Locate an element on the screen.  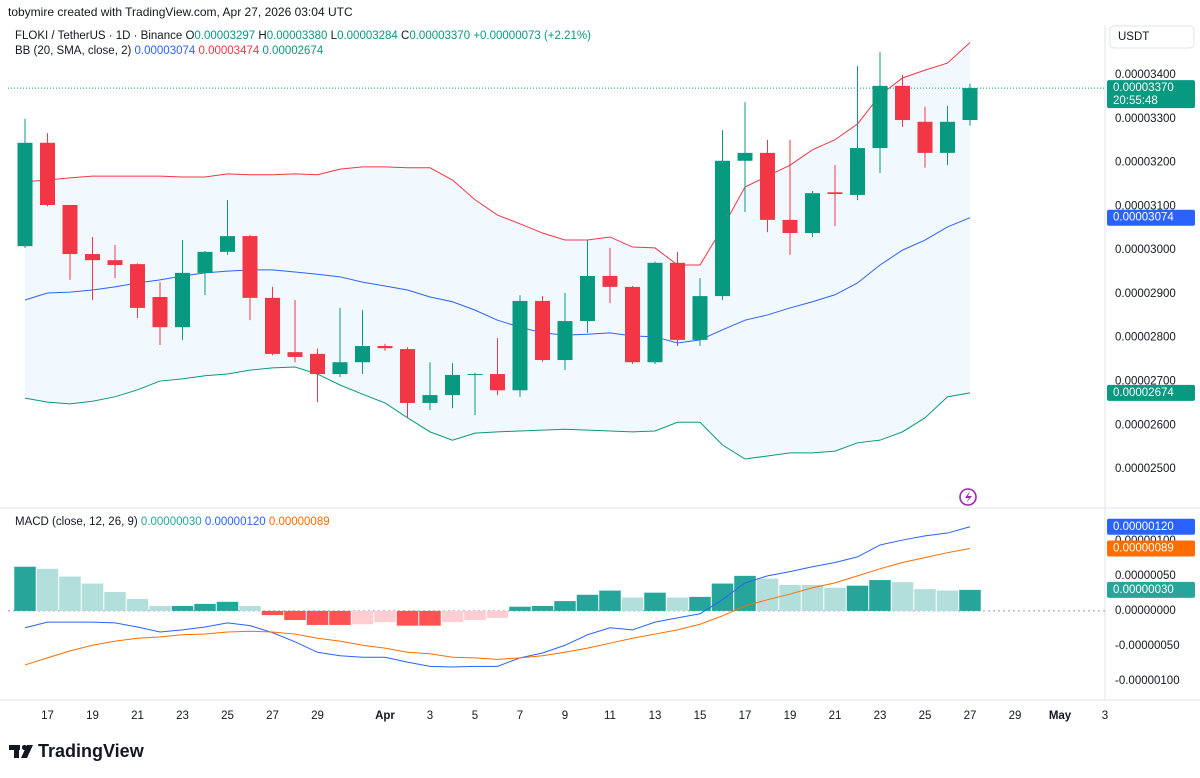
price-tag is located at coordinates (1151, 94).